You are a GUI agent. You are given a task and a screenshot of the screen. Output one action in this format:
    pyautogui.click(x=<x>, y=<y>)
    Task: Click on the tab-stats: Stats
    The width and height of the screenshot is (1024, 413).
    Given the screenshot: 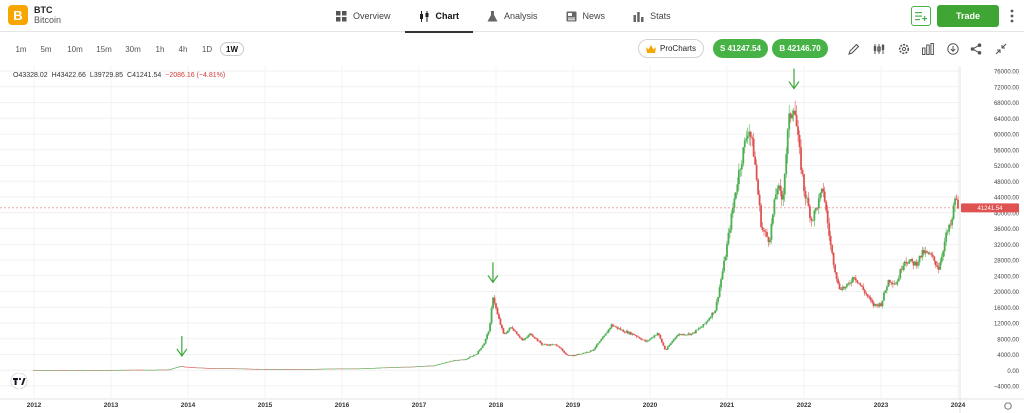 What is the action you would take?
    pyautogui.click(x=652, y=16)
    